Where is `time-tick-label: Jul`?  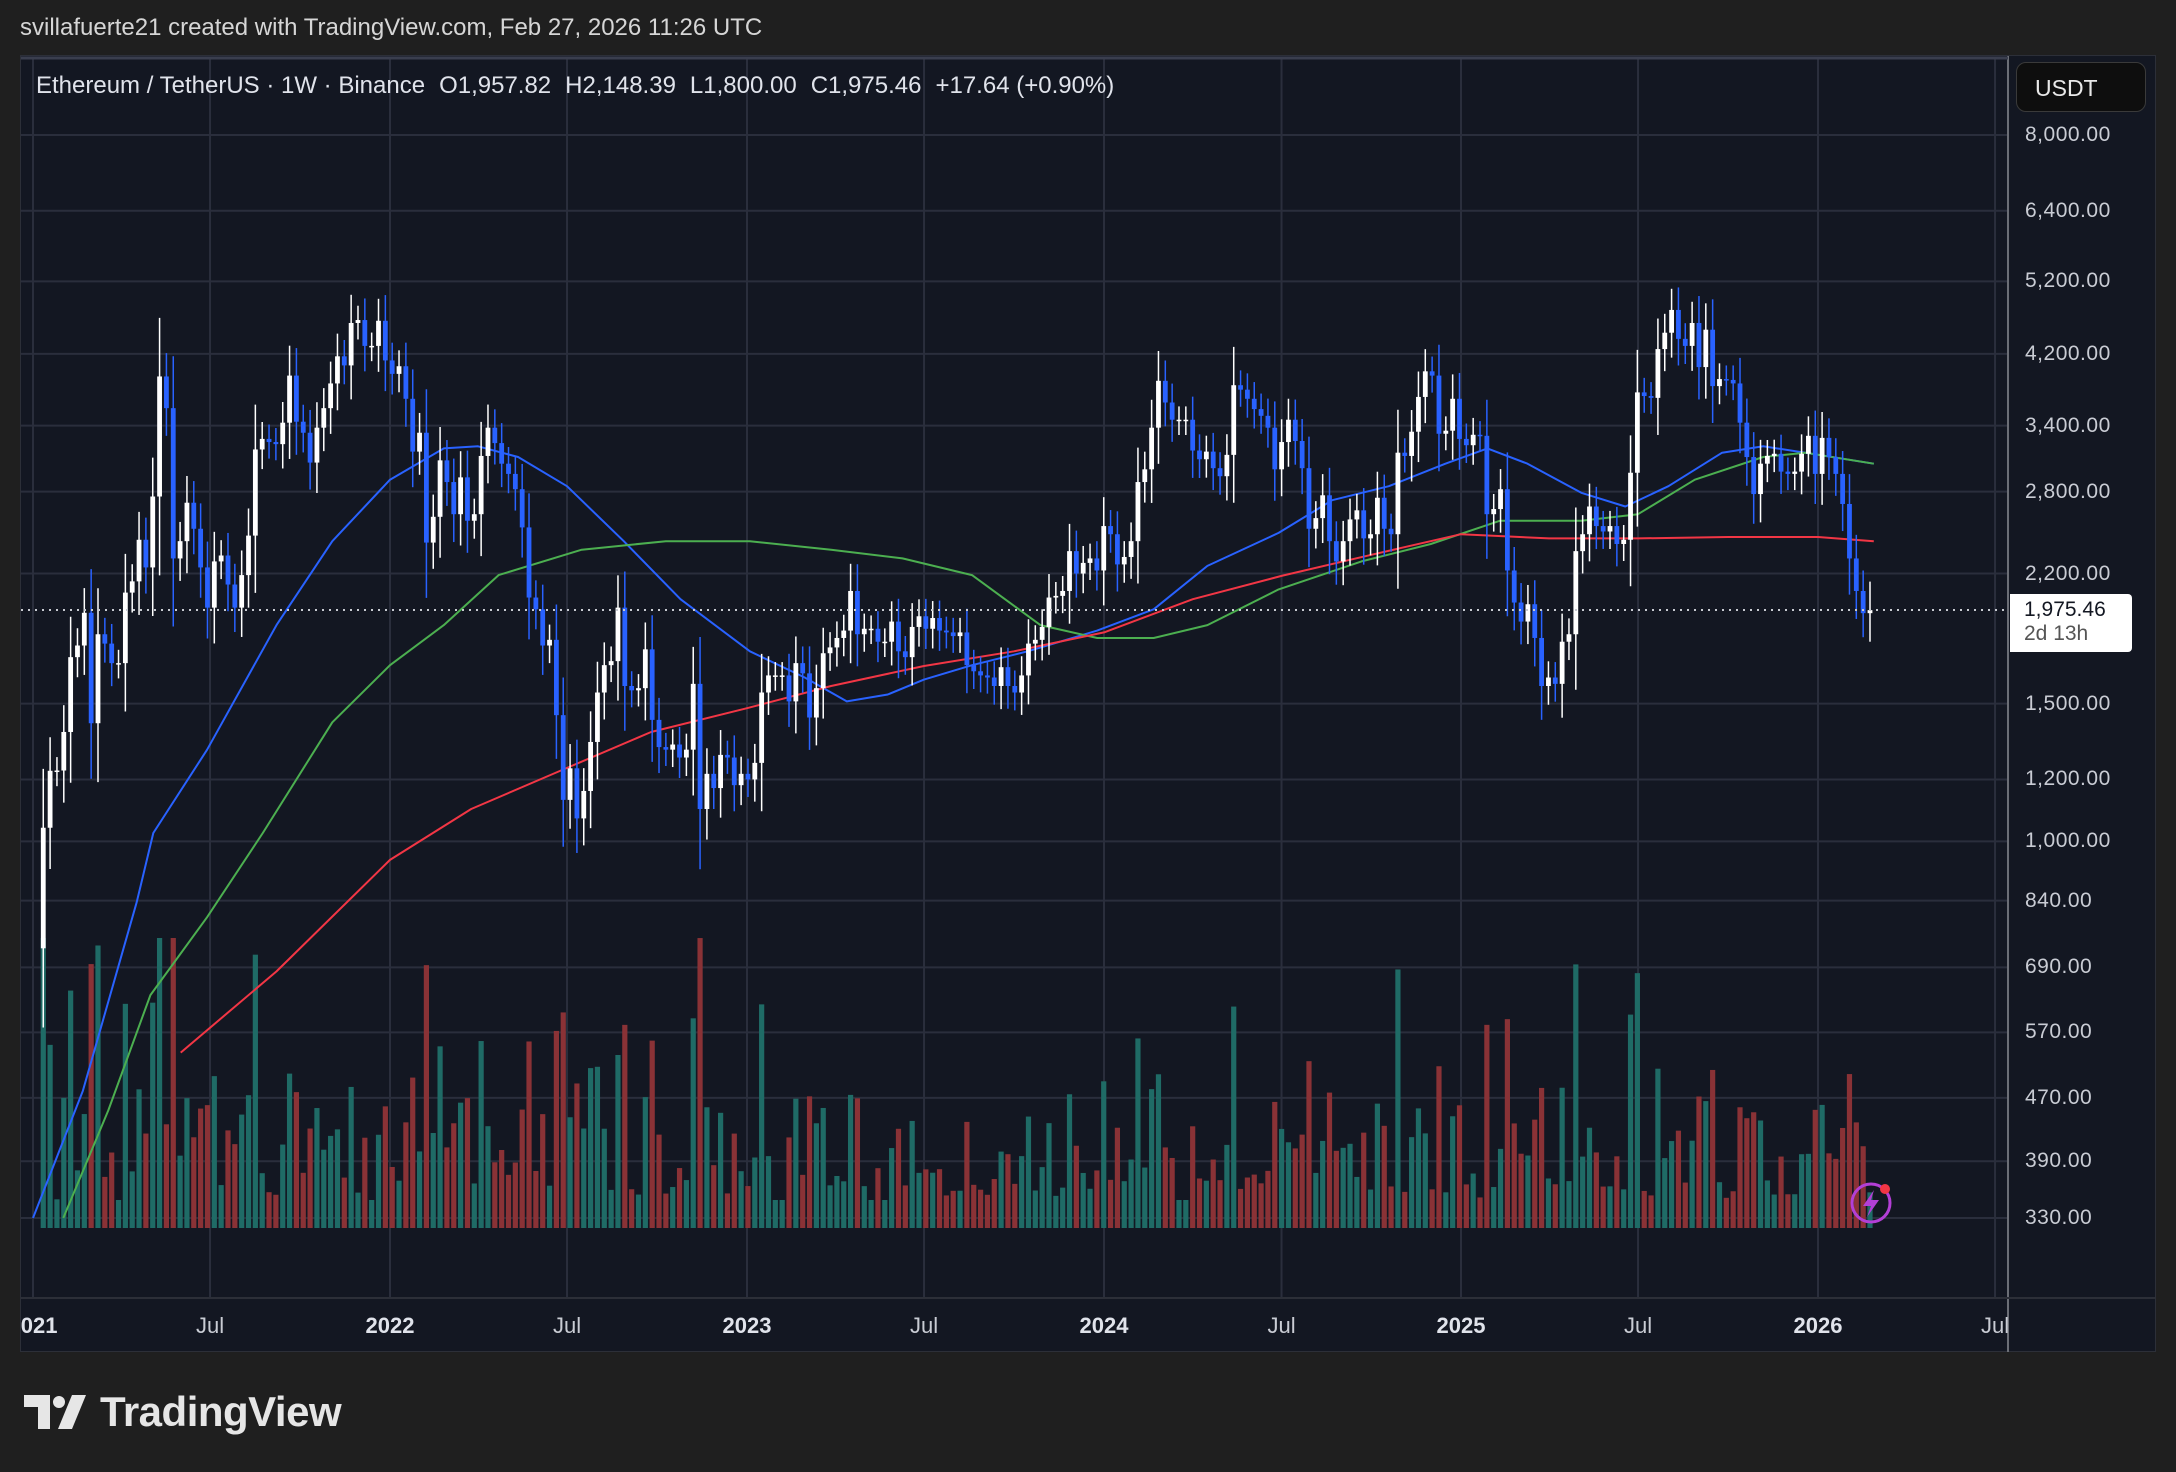 time-tick-label: Jul is located at coordinates (567, 1325).